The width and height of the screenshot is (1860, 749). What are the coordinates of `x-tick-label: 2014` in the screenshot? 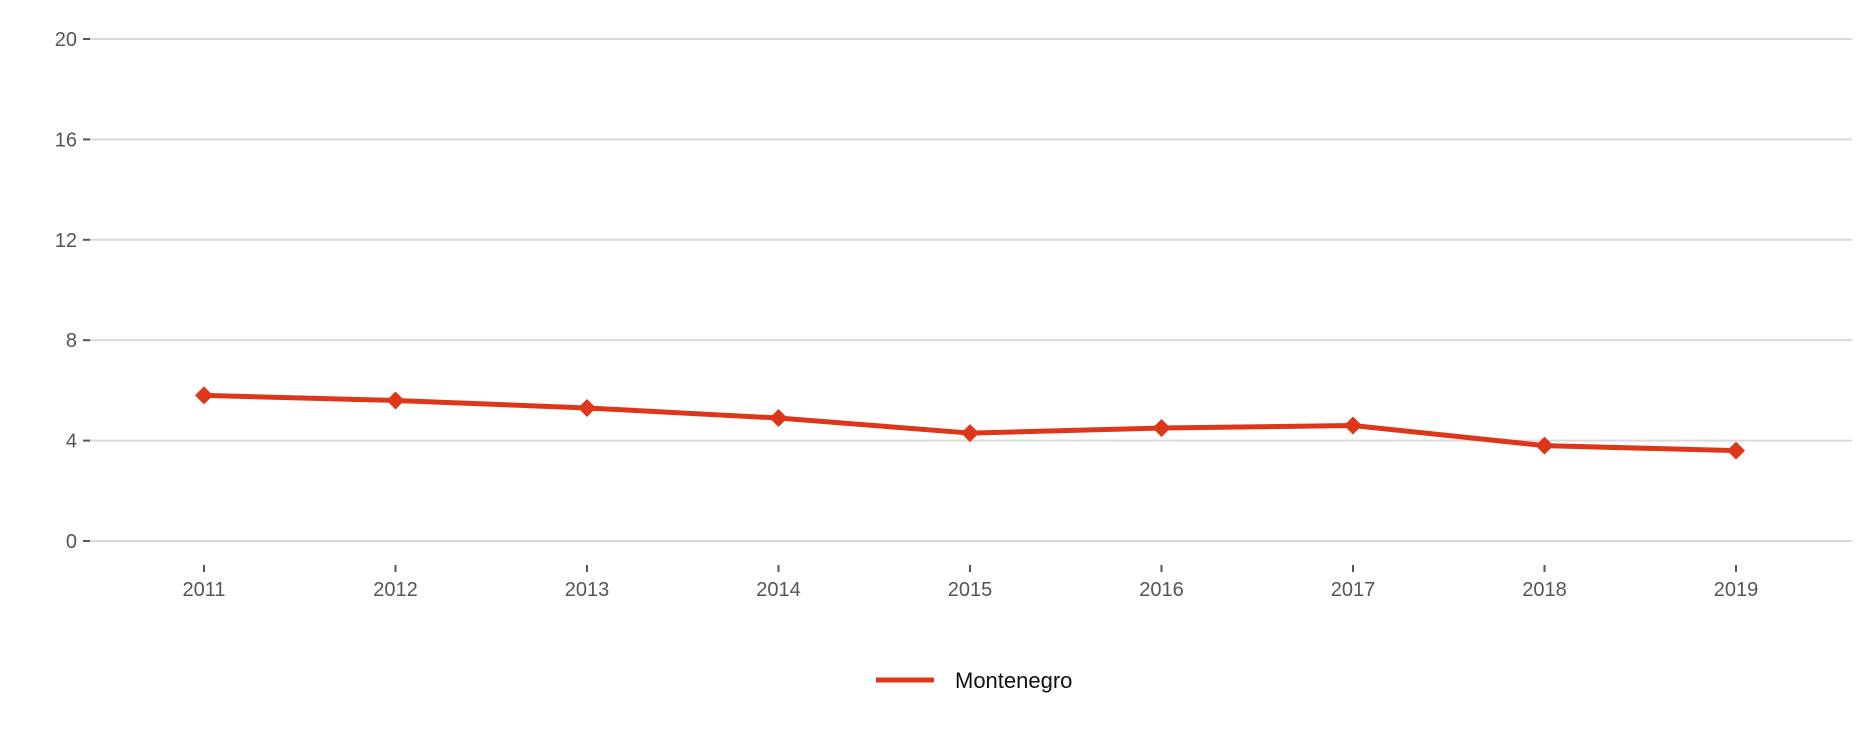 It's located at (778, 590).